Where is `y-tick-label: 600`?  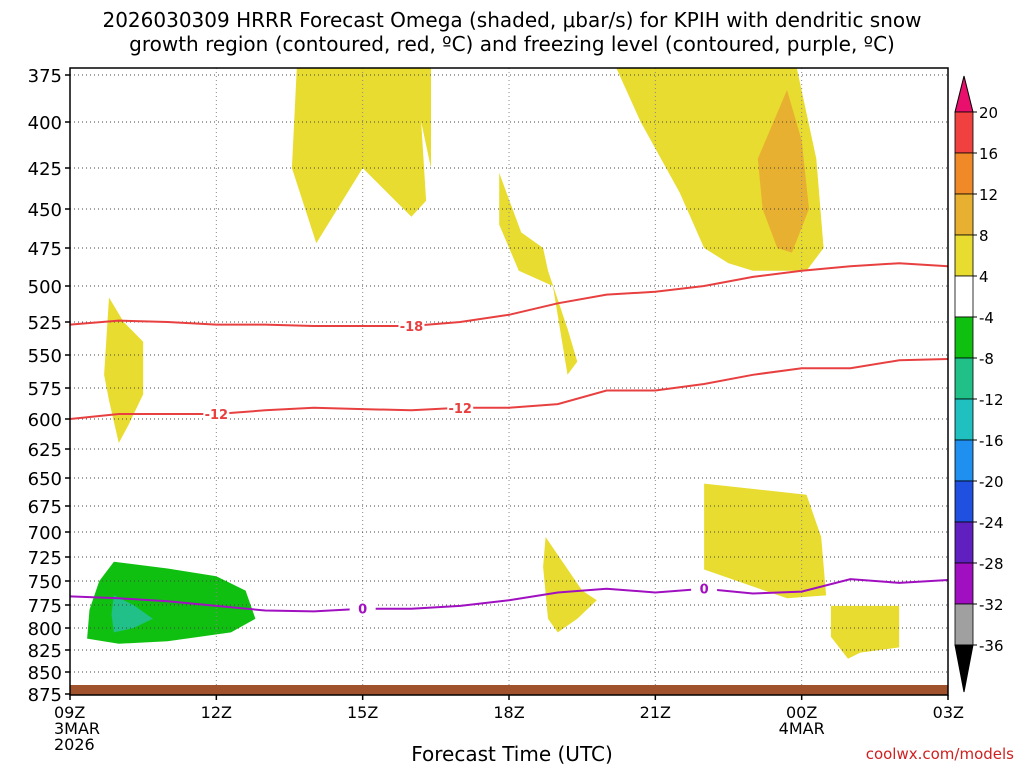
y-tick-label: 600 is located at coordinates (45, 420).